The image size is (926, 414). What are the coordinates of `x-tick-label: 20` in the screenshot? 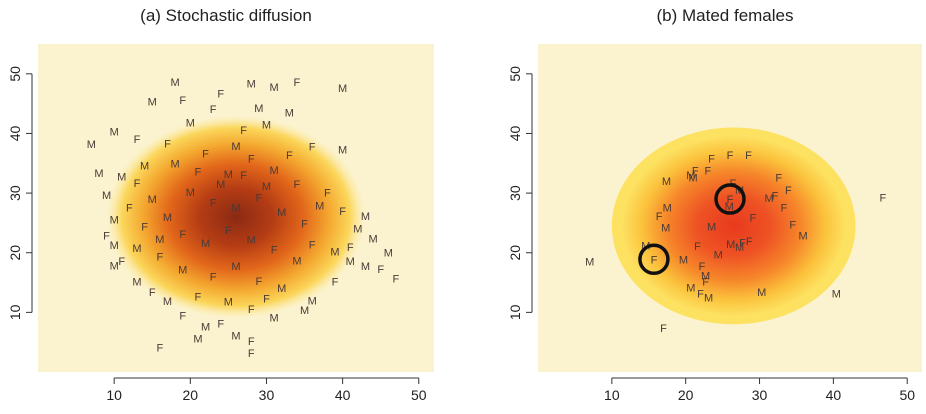 It's located at (191, 395).